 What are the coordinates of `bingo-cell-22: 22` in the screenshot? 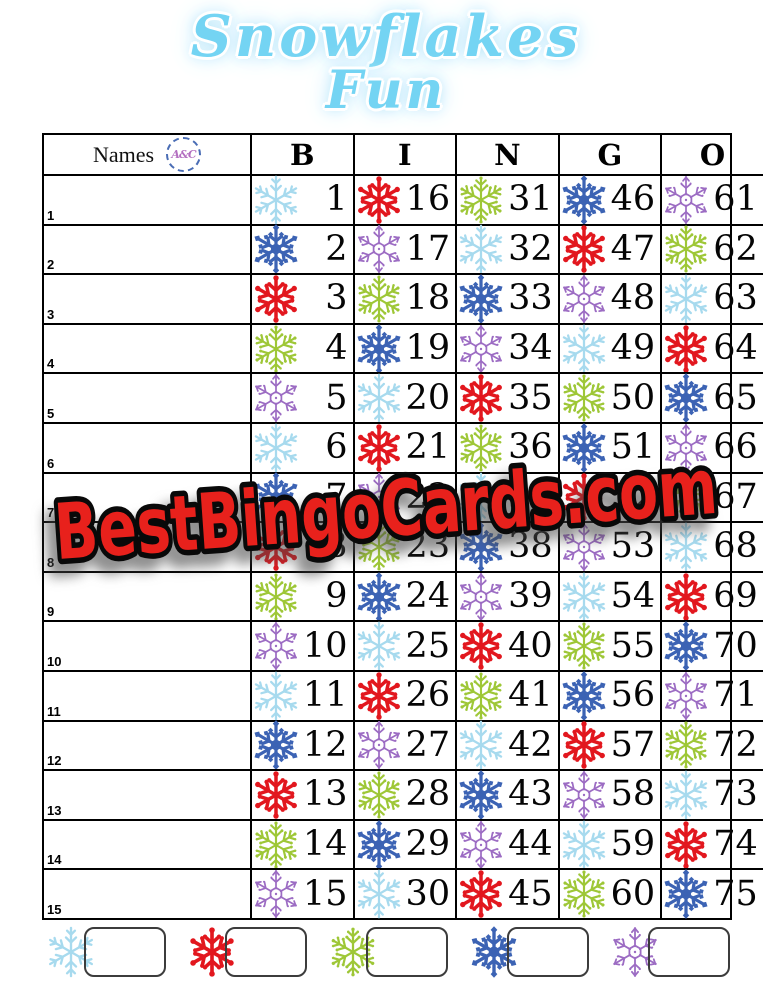 It's located at (404, 496).